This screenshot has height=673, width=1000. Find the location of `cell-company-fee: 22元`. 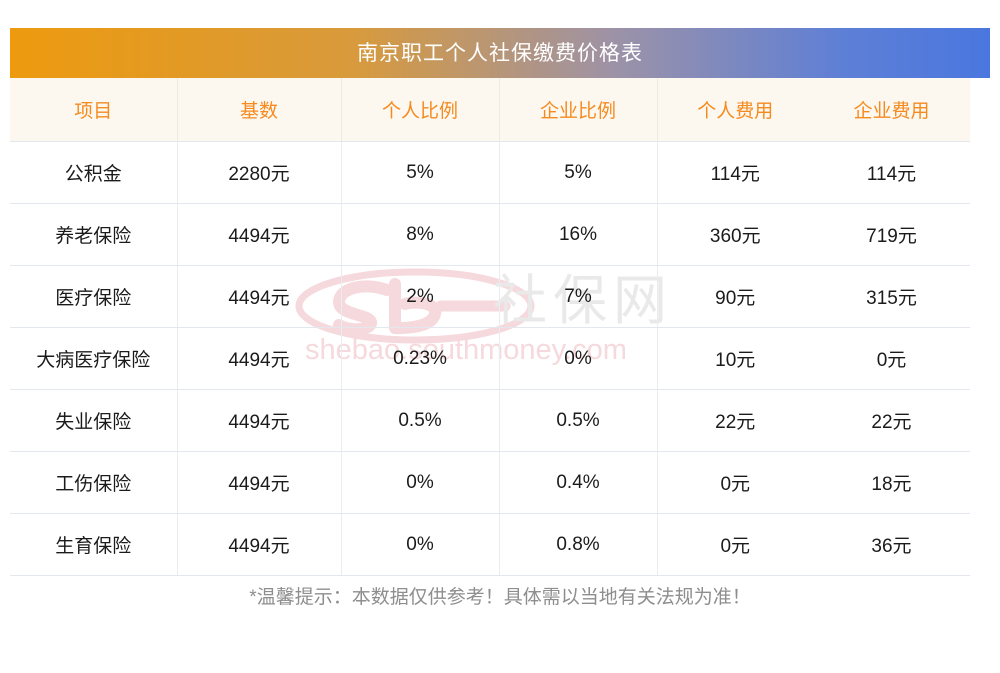

cell-company-fee: 22元 is located at coordinates (891, 420).